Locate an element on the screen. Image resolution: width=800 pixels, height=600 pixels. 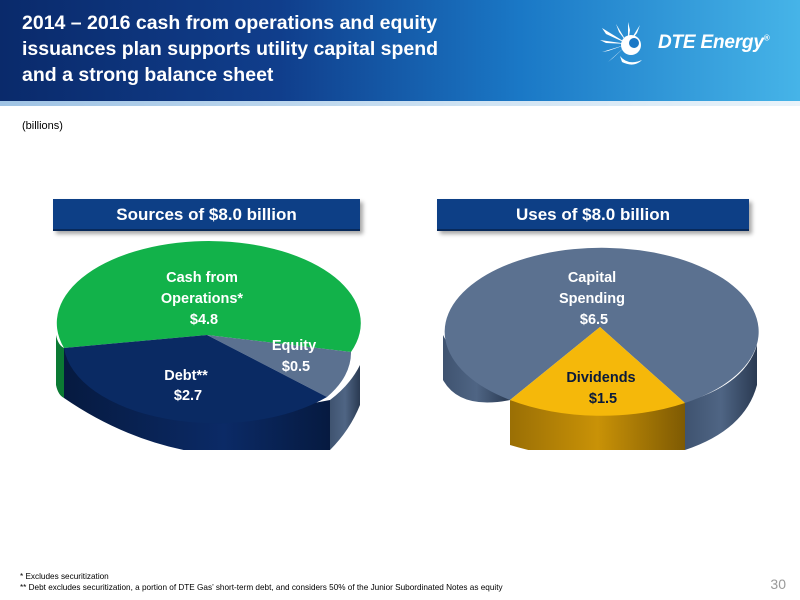
dividends-label-value: $1.5 is located at coordinates (603, 399).